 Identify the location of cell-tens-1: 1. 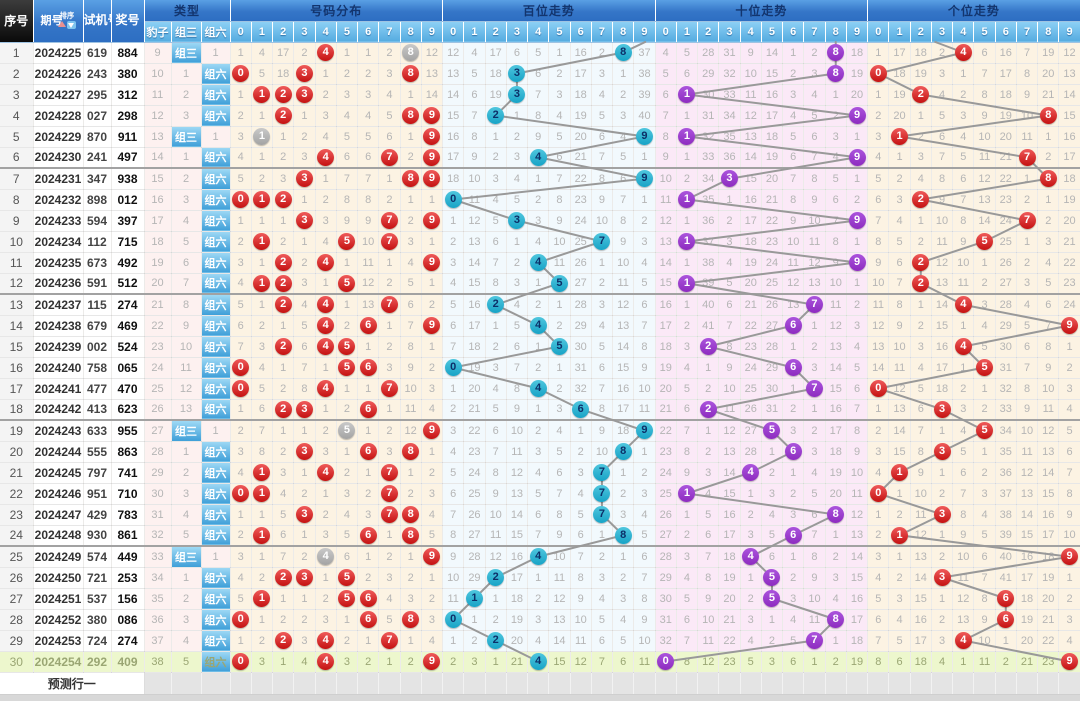
(687, 242).